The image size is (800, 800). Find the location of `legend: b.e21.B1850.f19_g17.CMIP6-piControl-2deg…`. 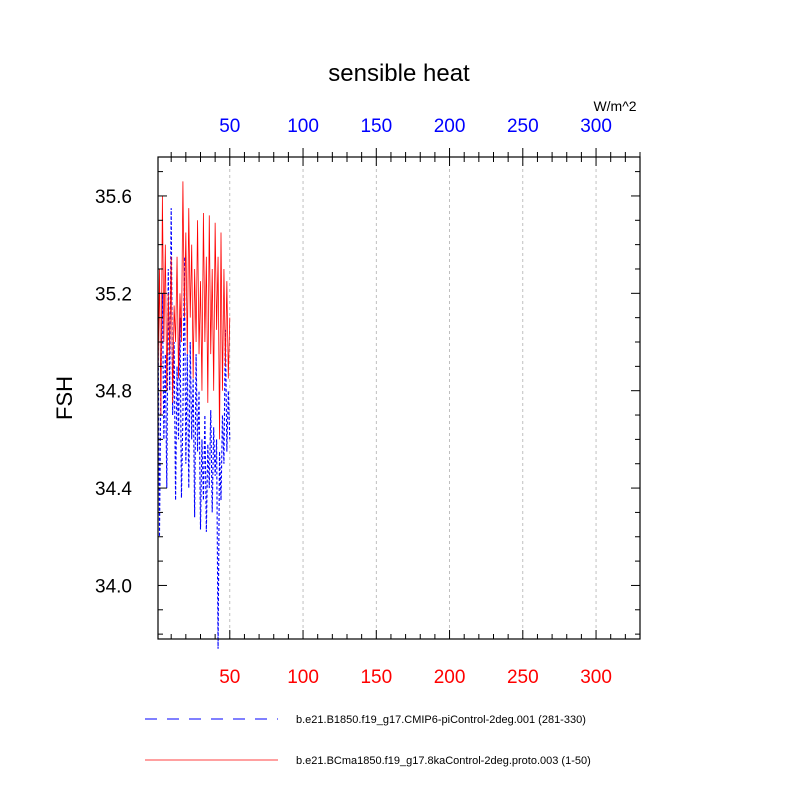

legend: b.e21.B1850.f19_g17.CMIP6-piControl-2deg… is located at coordinates (368, 740).